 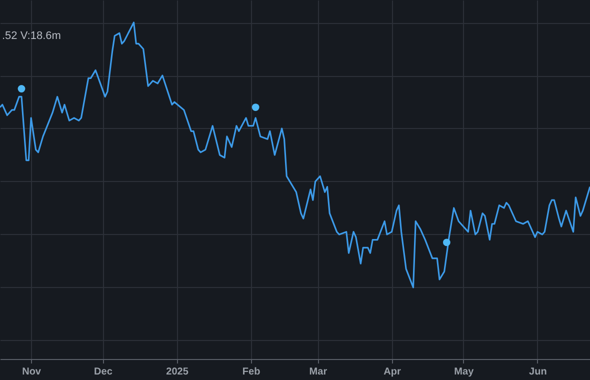 What do you see at coordinates (464, 372) in the screenshot?
I see `x-tick-label: May` at bounding box center [464, 372].